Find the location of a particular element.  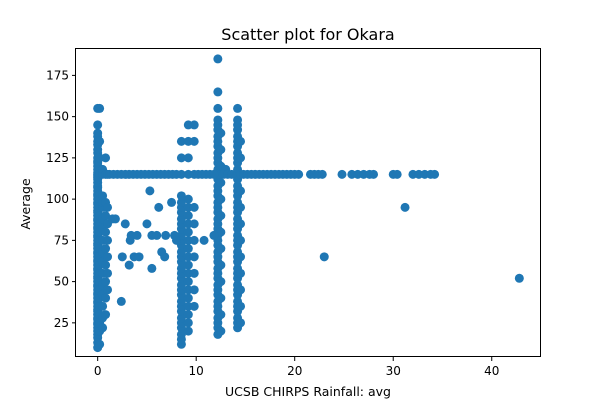

x-axis-label: UCSB CHIRPS Rainfall: avg is located at coordinates (308, 391).